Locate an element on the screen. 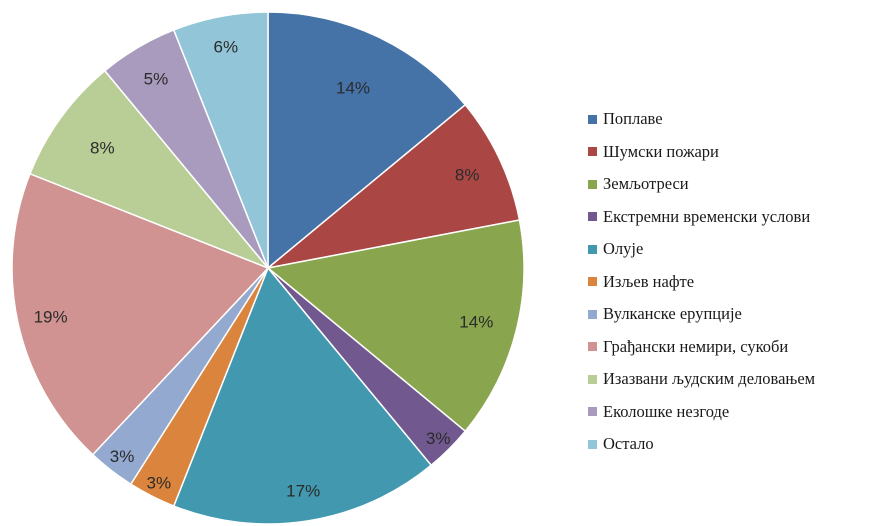 The height and width of the screenshot is (526, 885). pie-data-label: 19% is located at coordinates (51, 317).